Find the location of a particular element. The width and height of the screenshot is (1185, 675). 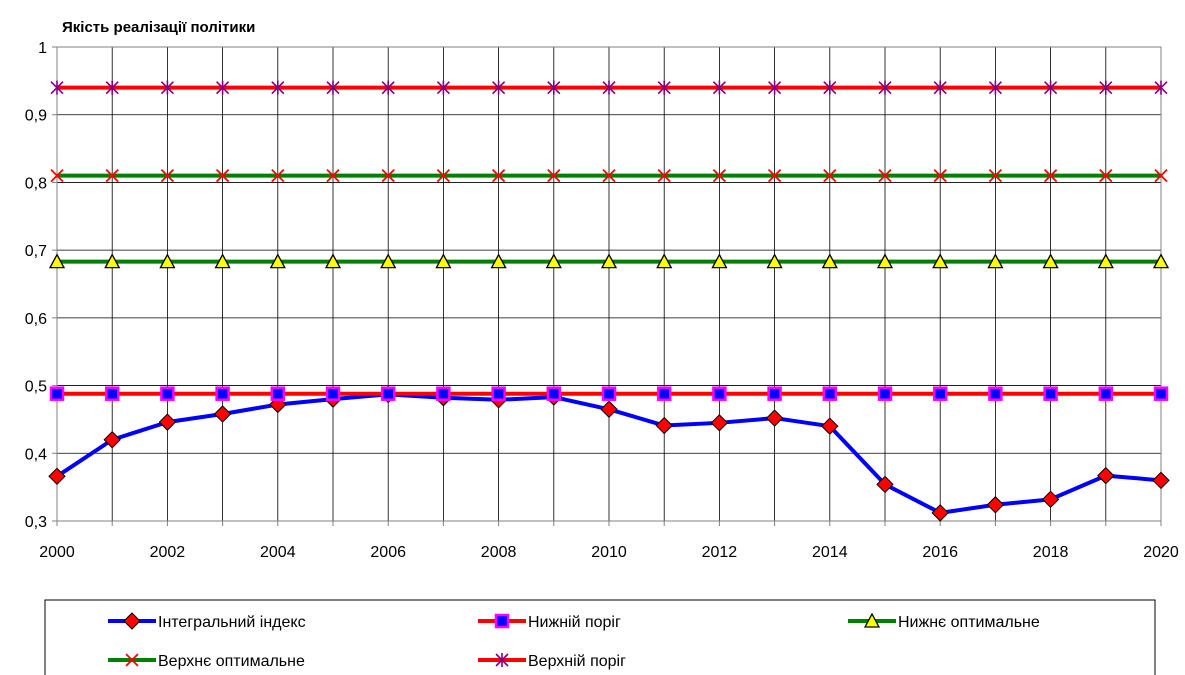

legend-label: Верхнє оптимальне is located at coordinates (231, 661).